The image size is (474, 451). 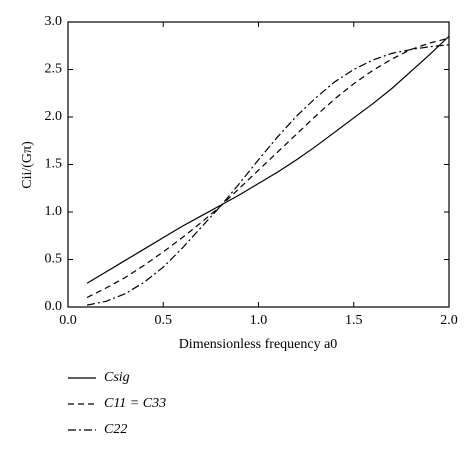 I want to click on legend-label: C11 = C33, so click(x=135, y=403).